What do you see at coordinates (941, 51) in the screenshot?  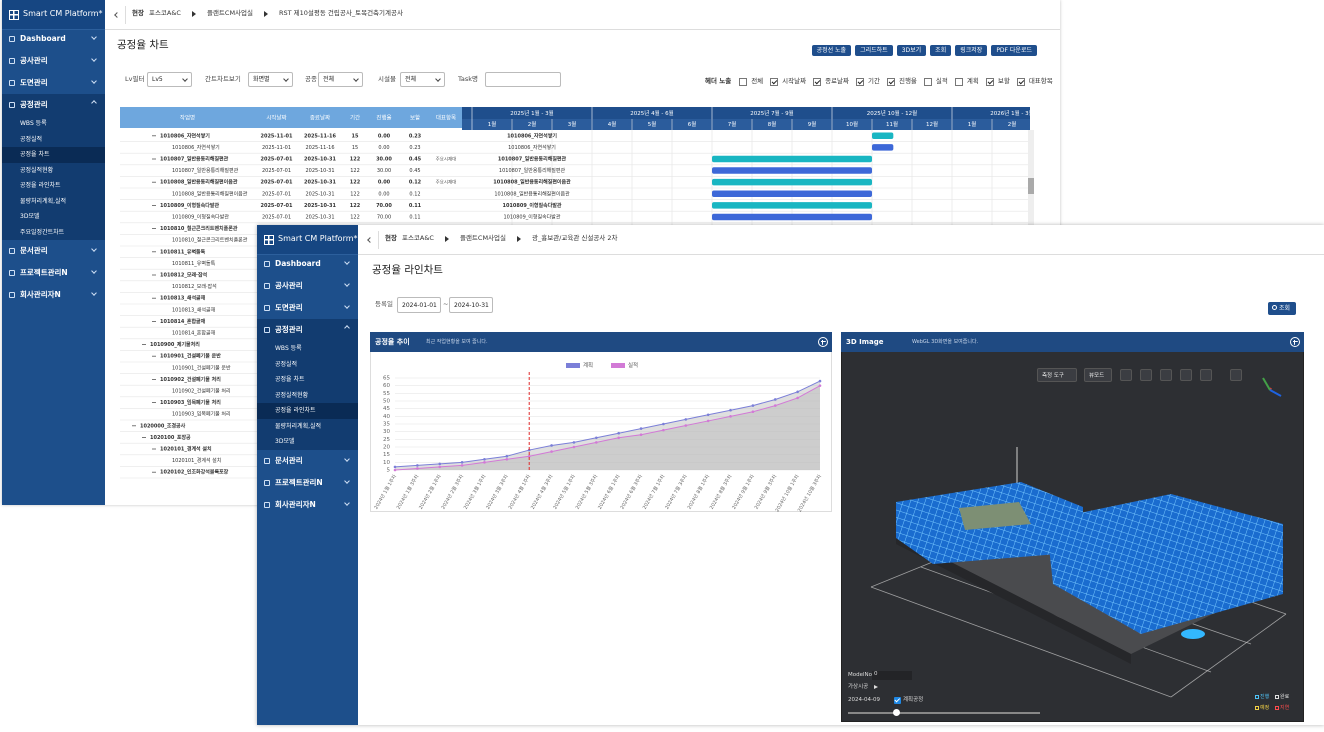 I see `toolbar-button: 조회` at bounding box center [941, 51].